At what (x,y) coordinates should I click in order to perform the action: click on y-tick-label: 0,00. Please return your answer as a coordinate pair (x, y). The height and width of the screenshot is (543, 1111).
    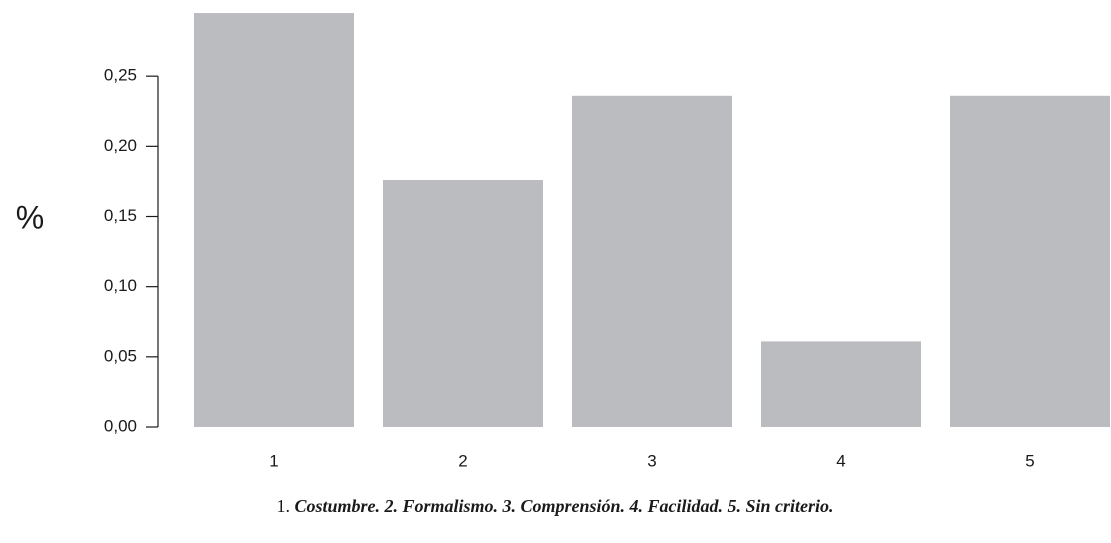
    Looking at the image, I should click on (120, 425).